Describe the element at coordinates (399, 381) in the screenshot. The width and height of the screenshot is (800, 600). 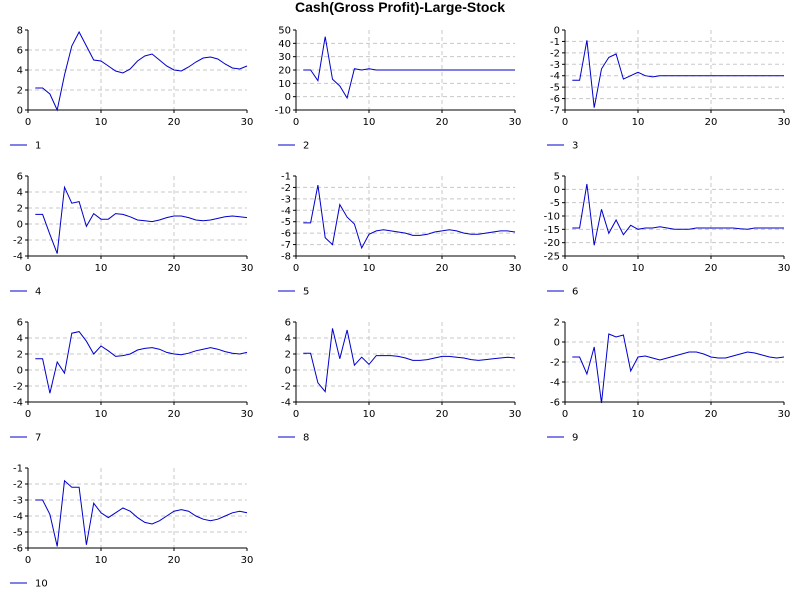
I see `subplot-8: -4 -2 0 2 4 6 0 10 20 30 8` at that location.